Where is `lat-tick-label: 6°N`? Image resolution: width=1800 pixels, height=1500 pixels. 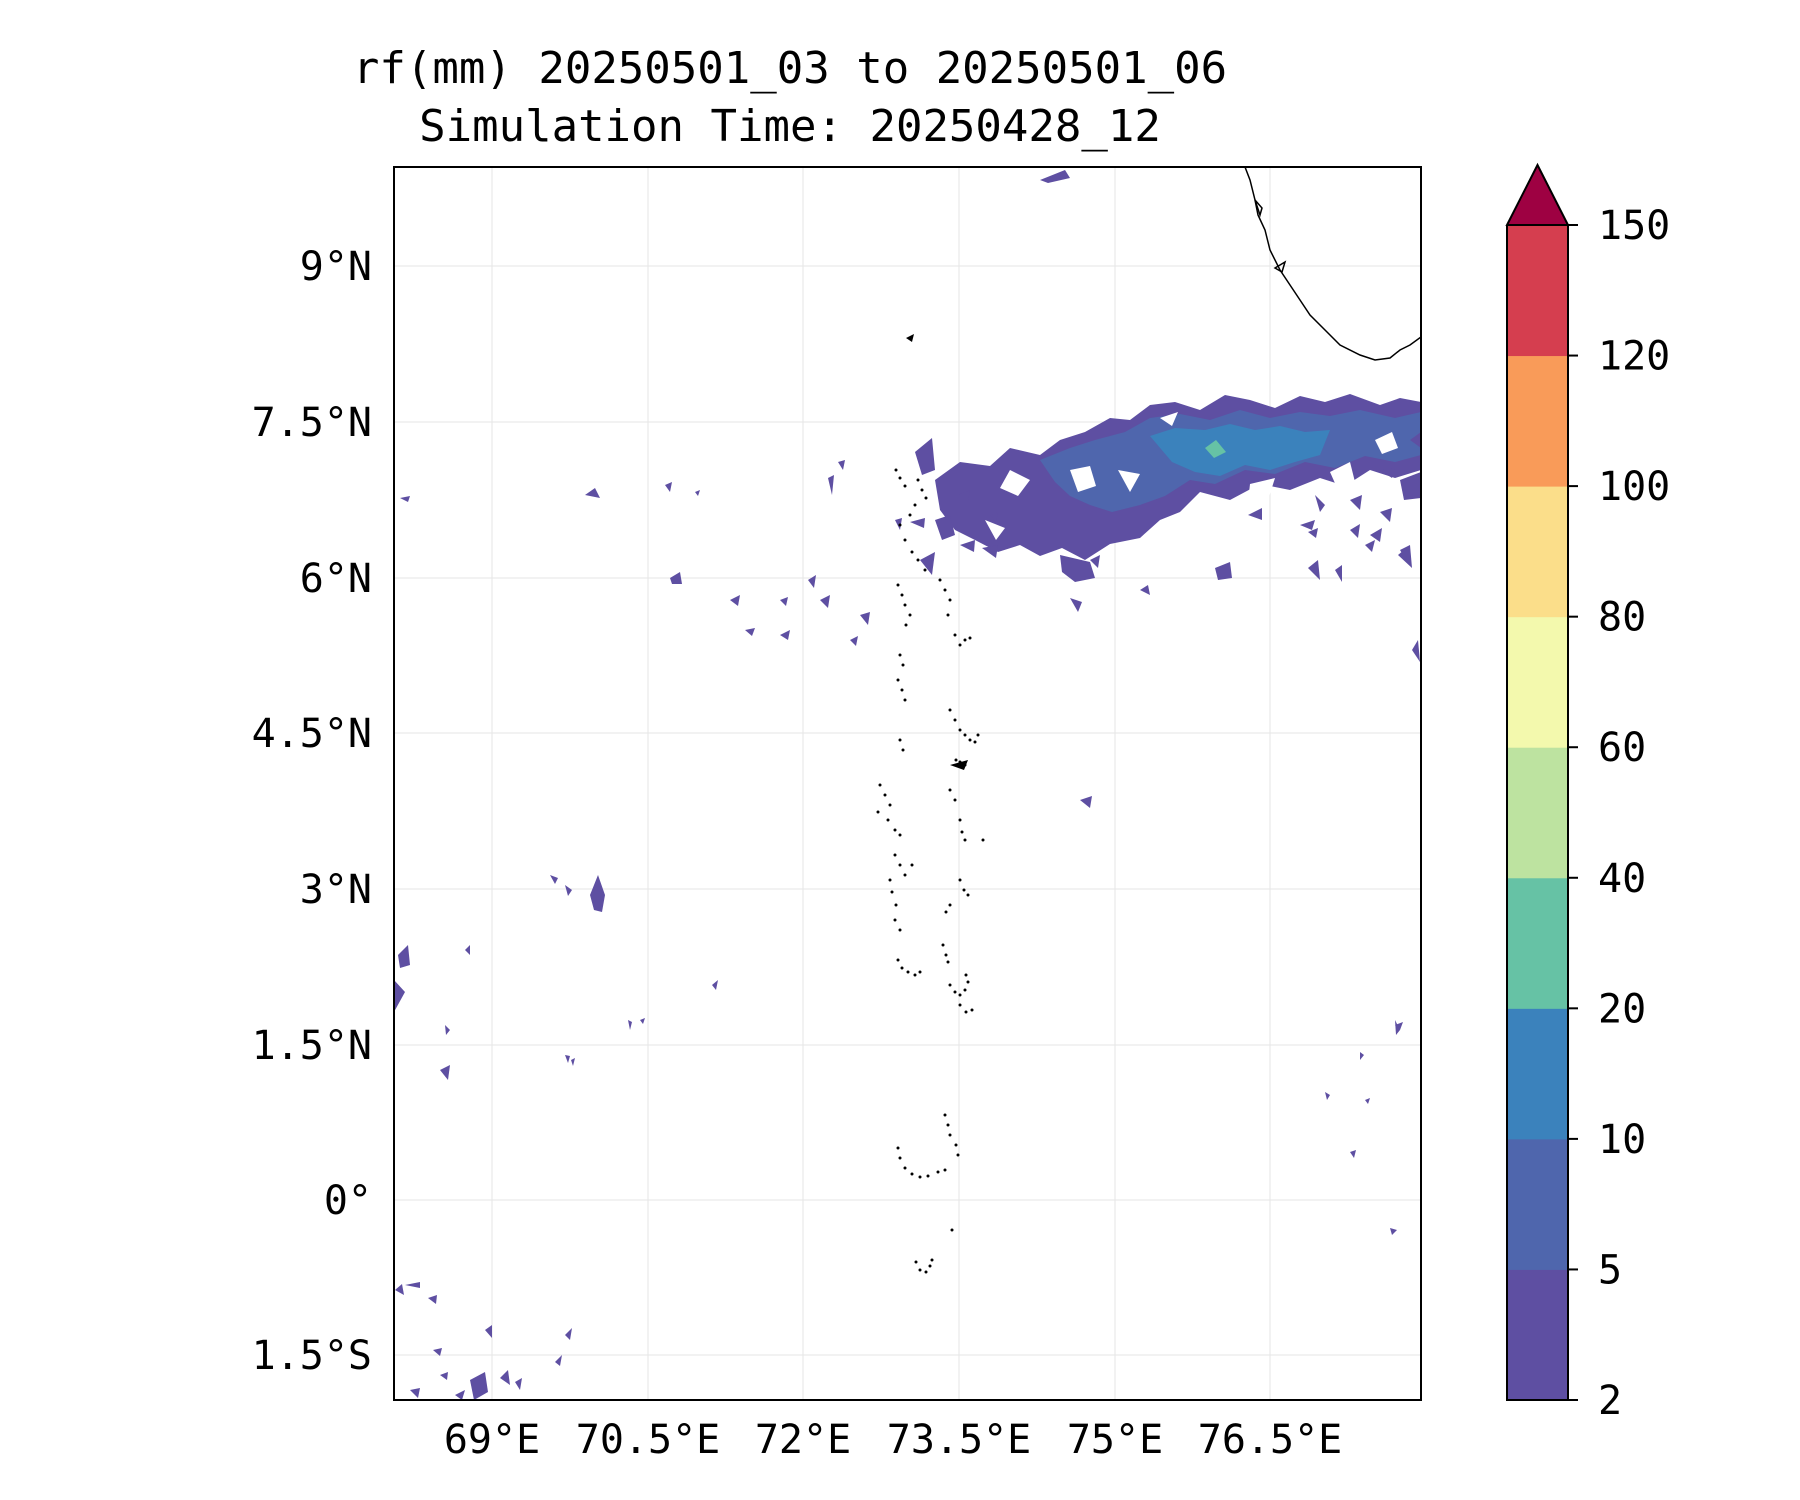
lat-tick-label: 6°N is located at coordinates (336, 579).